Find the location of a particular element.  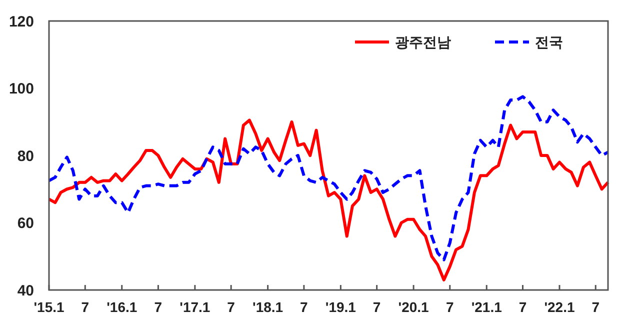

x-tick-label: '21.1 is located at coordinates (486, 307).